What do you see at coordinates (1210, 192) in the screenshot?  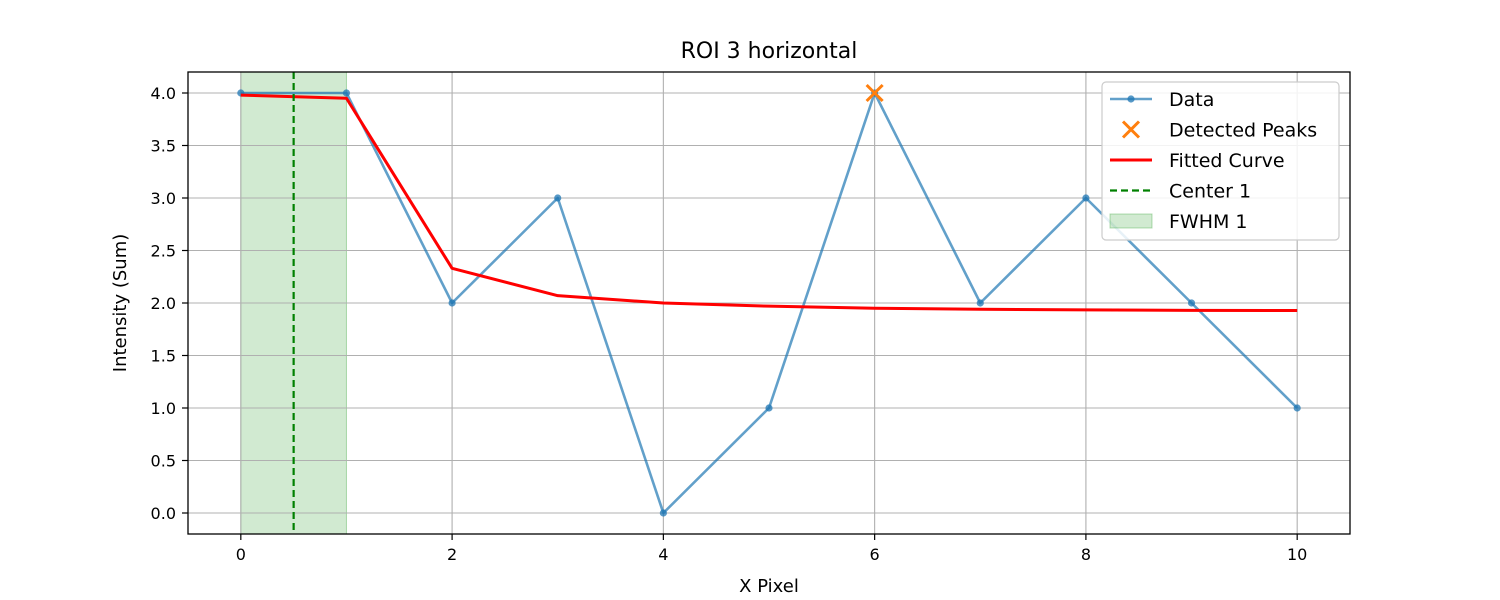 I see `legend-label: Center 1` at bounding box center [1210, 192].